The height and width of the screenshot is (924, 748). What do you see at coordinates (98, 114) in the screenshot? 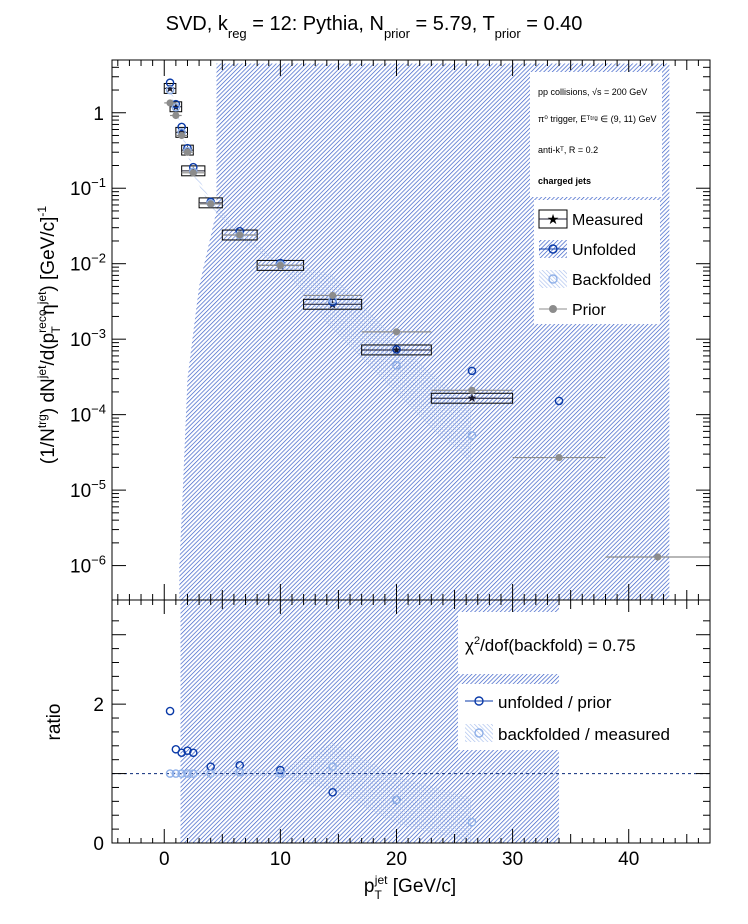
I see `y-tick-label: 1` at bounding box center [98, 114].